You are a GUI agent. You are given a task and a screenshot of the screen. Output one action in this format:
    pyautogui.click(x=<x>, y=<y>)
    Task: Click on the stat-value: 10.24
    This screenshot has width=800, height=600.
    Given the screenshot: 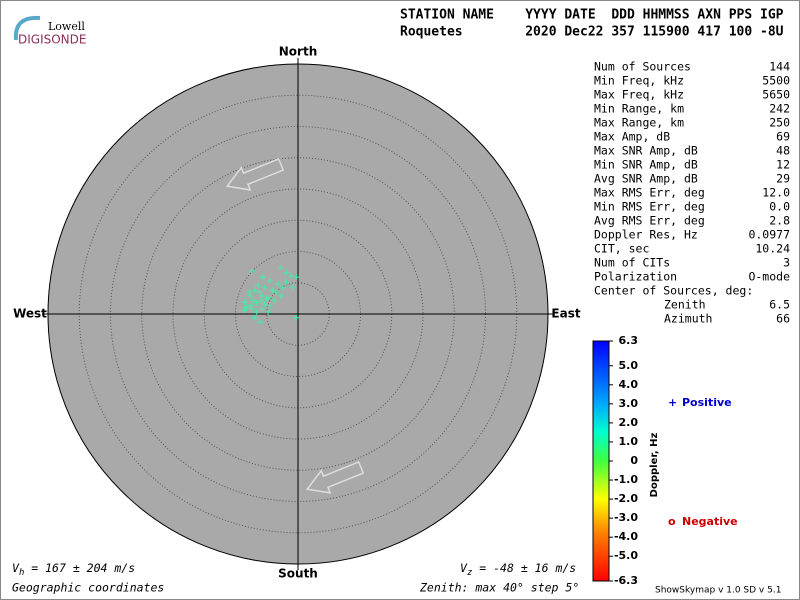 What is the action you would take?
    pyautogui.click(x=772, y=249)
    